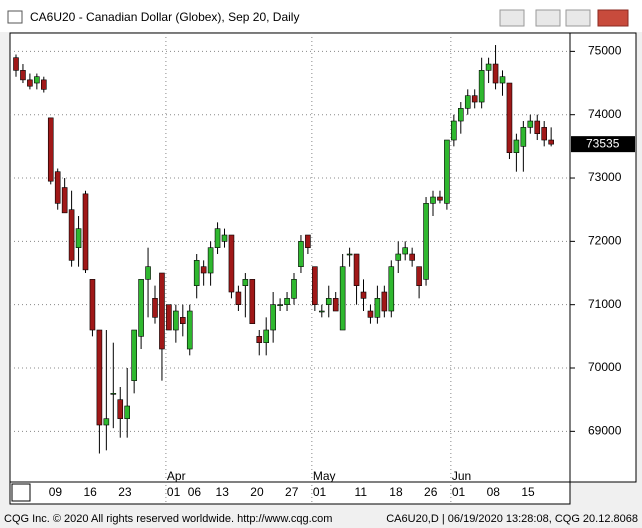 The image size is (642, 528). Describe the element at coordinates (431, 492) in the screenshot. I see `x-tick-label: 26` at that location.